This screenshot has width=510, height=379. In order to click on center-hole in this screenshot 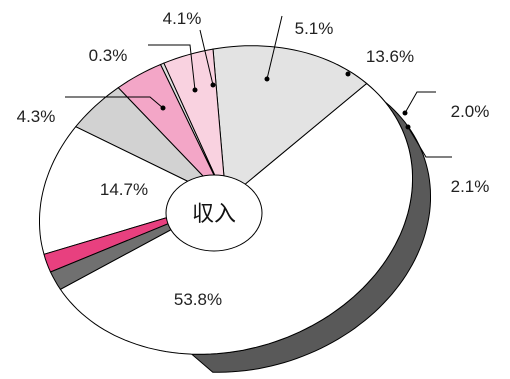, I will do `click(214, 213)`.